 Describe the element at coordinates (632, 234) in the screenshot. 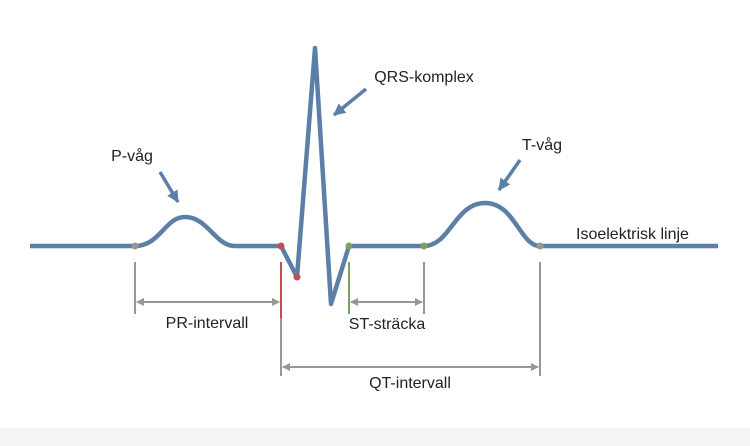

I see `isoelectric-label: Isoelektrisk linje` at that location.